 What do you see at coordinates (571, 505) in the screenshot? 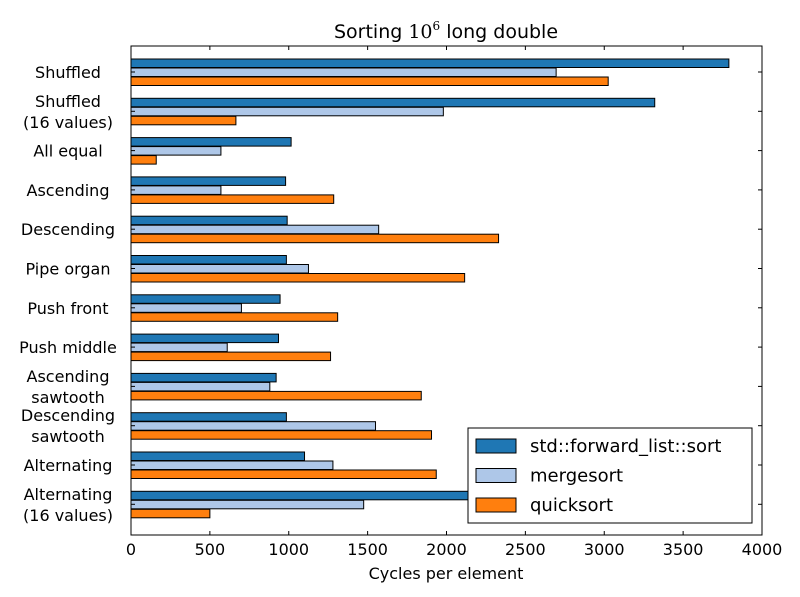
I see `legend-label: quicksort` at bounding box center [571, 505].